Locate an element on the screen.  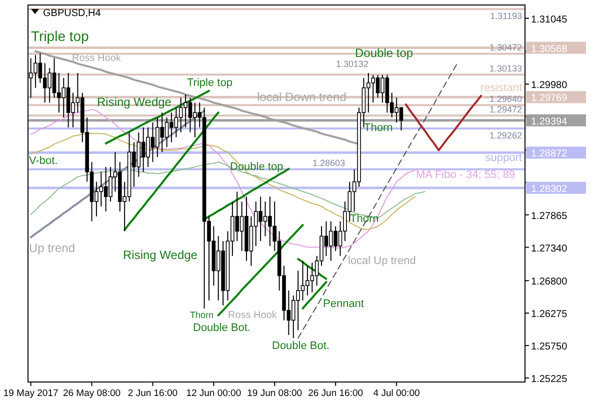
y-tick-label: 1.31045 is located at coordinates (549, 20).